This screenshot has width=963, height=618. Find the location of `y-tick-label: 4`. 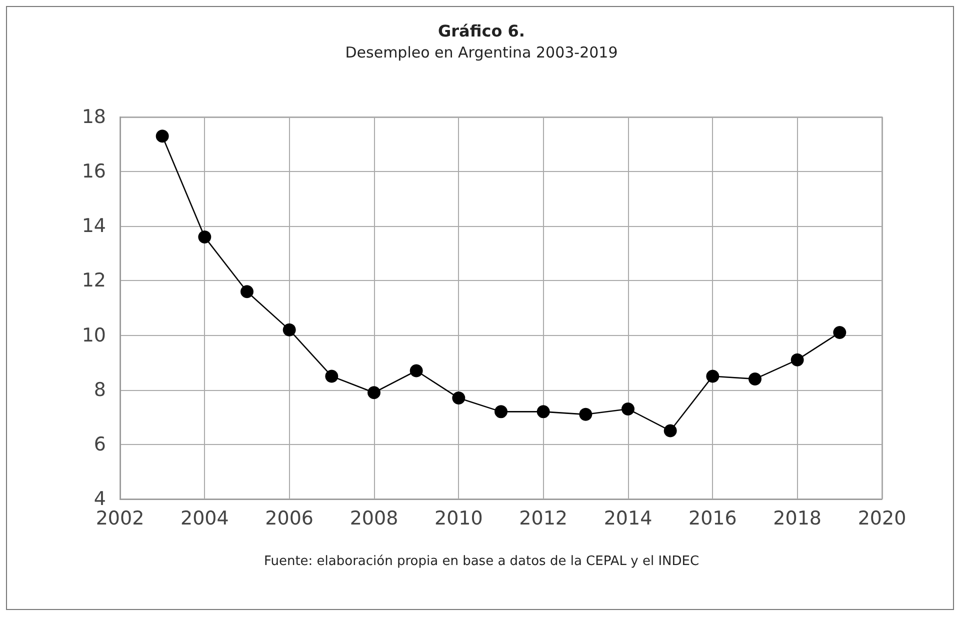

y-tick-label: 4 is located at coordinates (100, 499).